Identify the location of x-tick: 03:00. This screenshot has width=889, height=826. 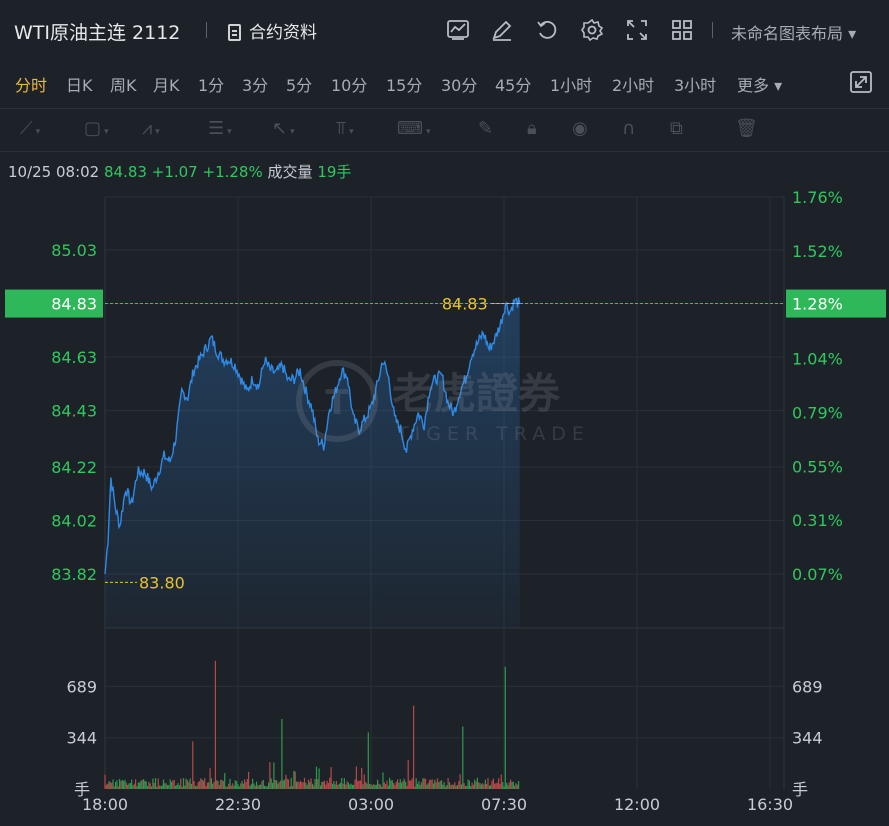
(371, 804).